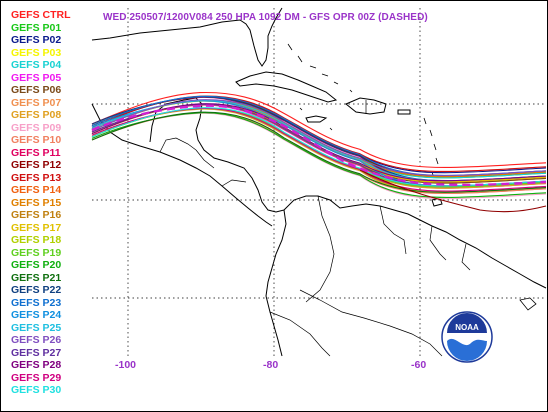 This screenshot has height=412, width=548. Describe the element at coordinates (36, 302) in the screenshot. I see `legend-item: GEFS P23` at that location.